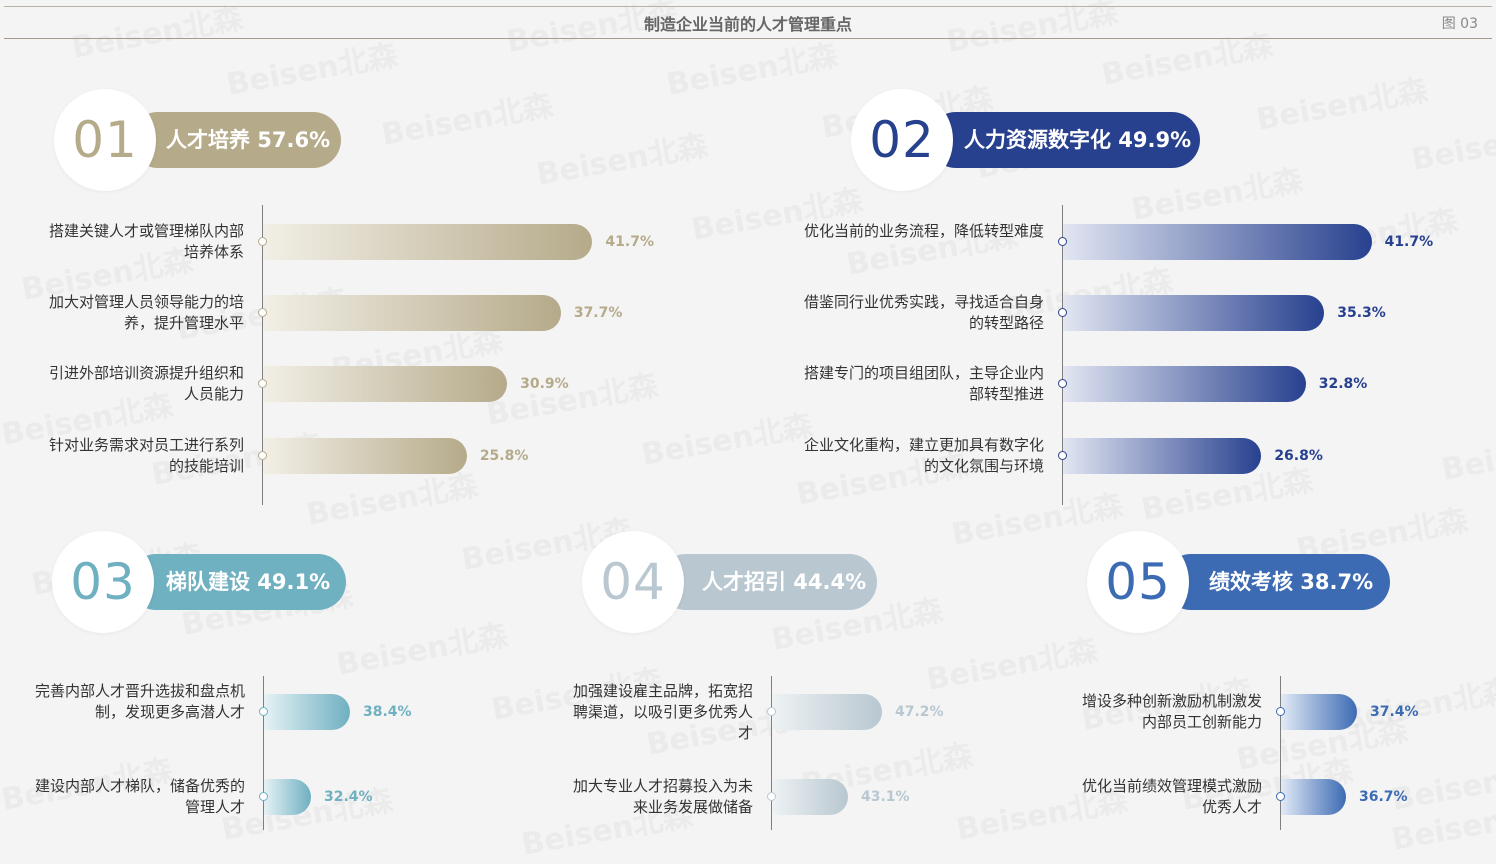 The height and width of the screenshot is (864, 1496). I want to click on section-number: 03, so click(103, 582).